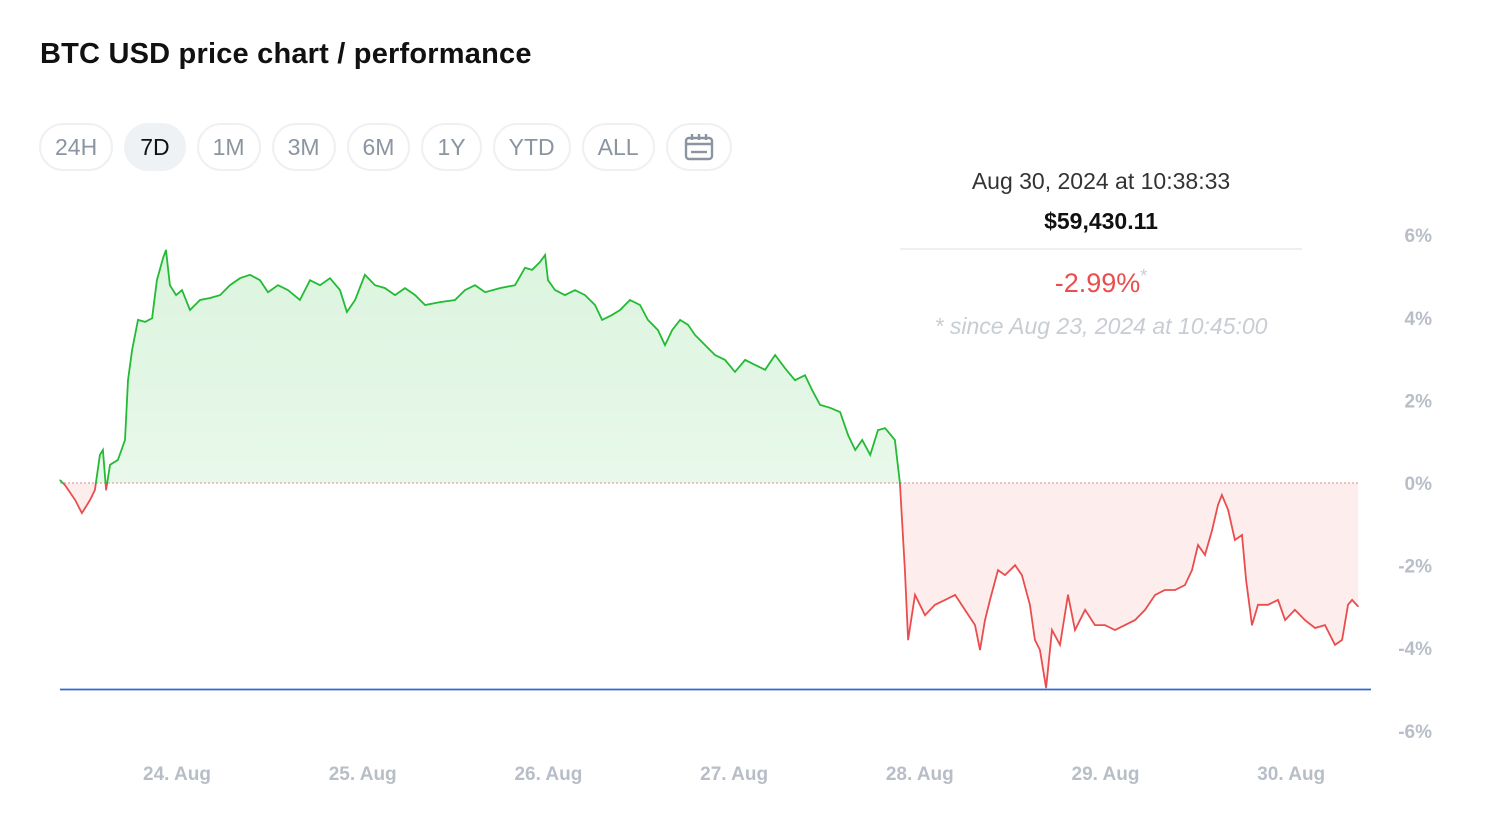 Image resolution: width=1486 pixels, height=822 pixels. I want to click on x-tick-label: 26. Aug, so click(548, 774).